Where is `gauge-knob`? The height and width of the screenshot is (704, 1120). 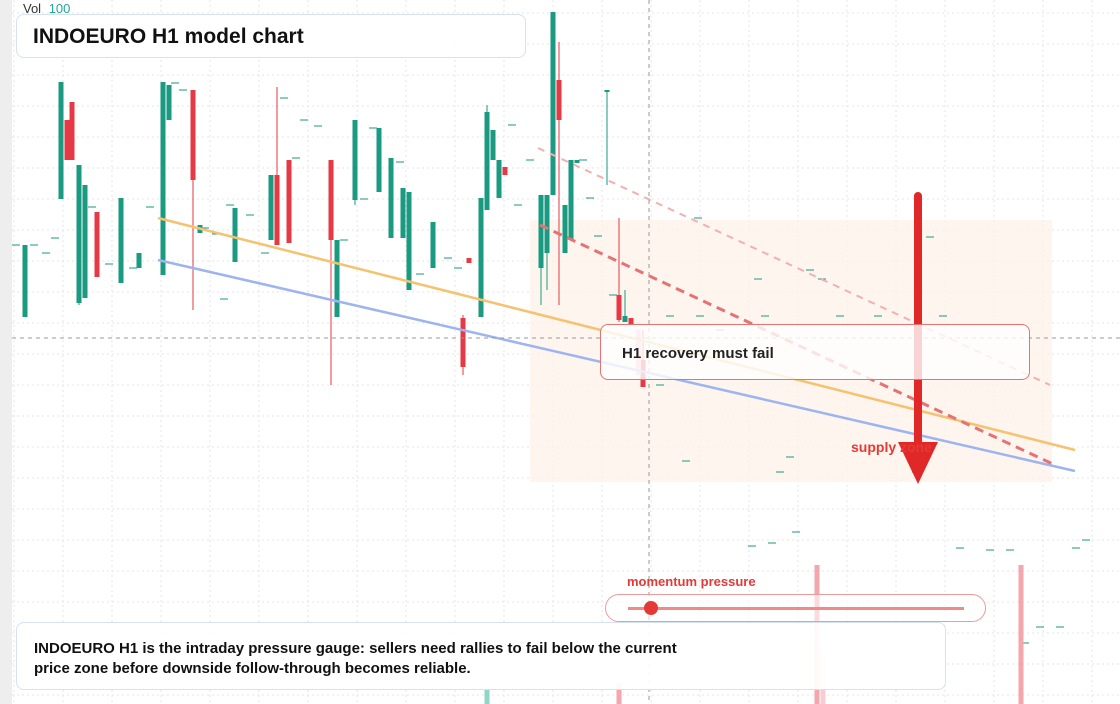
gauge-knob is located at coordinates (651, 608).